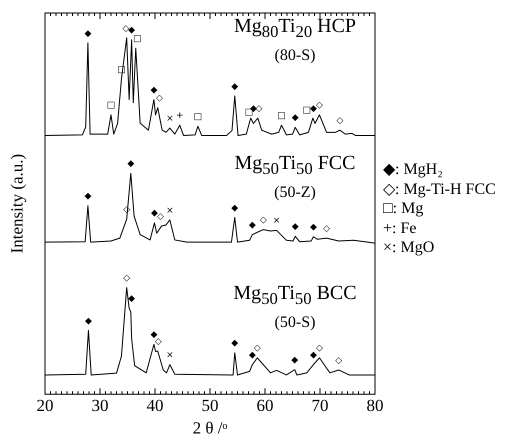 The width and height of the screenshot is (526, 441). What do you see at coordinates (375, 405) in the screenshot?
I see `x-tick-label: 80` at bounding box center [375, 405].